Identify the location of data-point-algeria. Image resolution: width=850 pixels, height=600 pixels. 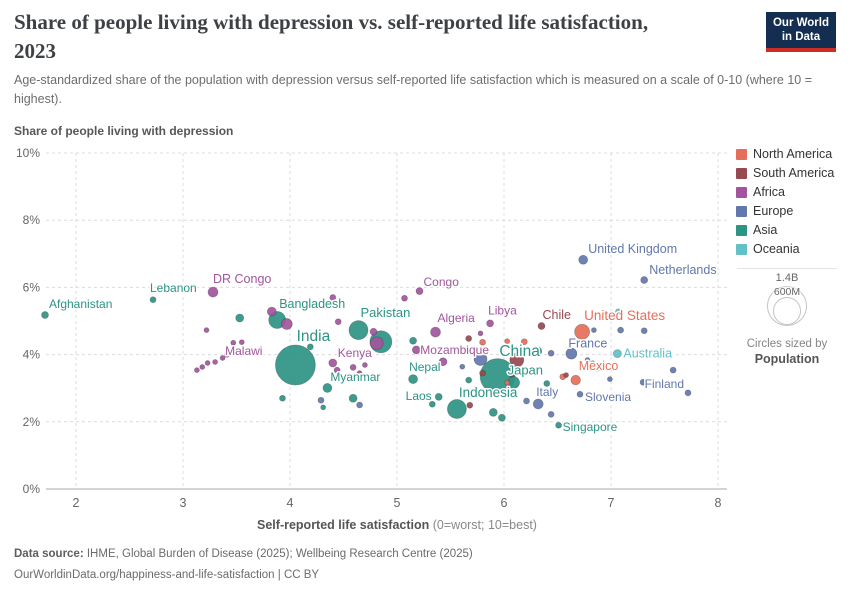
(435, 332).